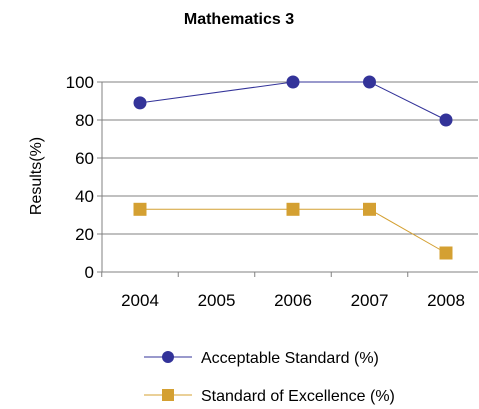 This screenshot has height=409, width=479. Describe the element at coordinates (290, 358) in the screenshot. I see `legend-label: Acceptable Standard (%)` at that location.